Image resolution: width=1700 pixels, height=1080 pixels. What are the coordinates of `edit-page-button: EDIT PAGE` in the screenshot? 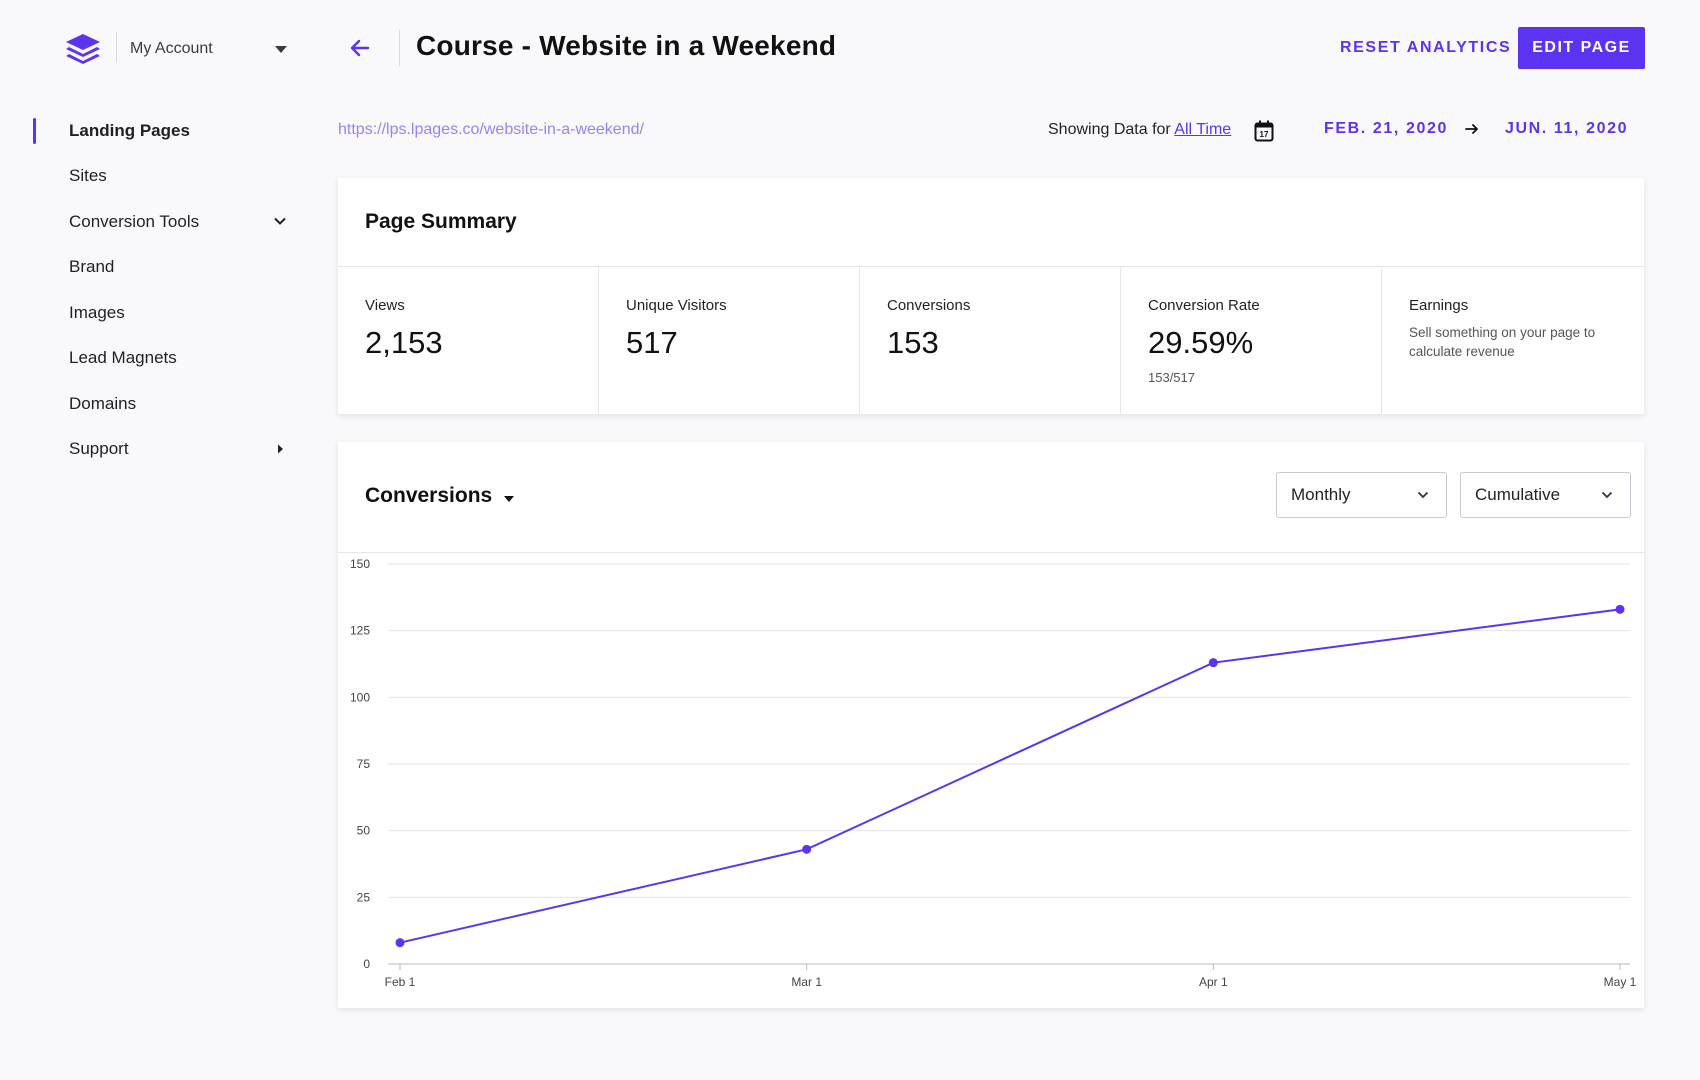 It's located at (1581, 48).